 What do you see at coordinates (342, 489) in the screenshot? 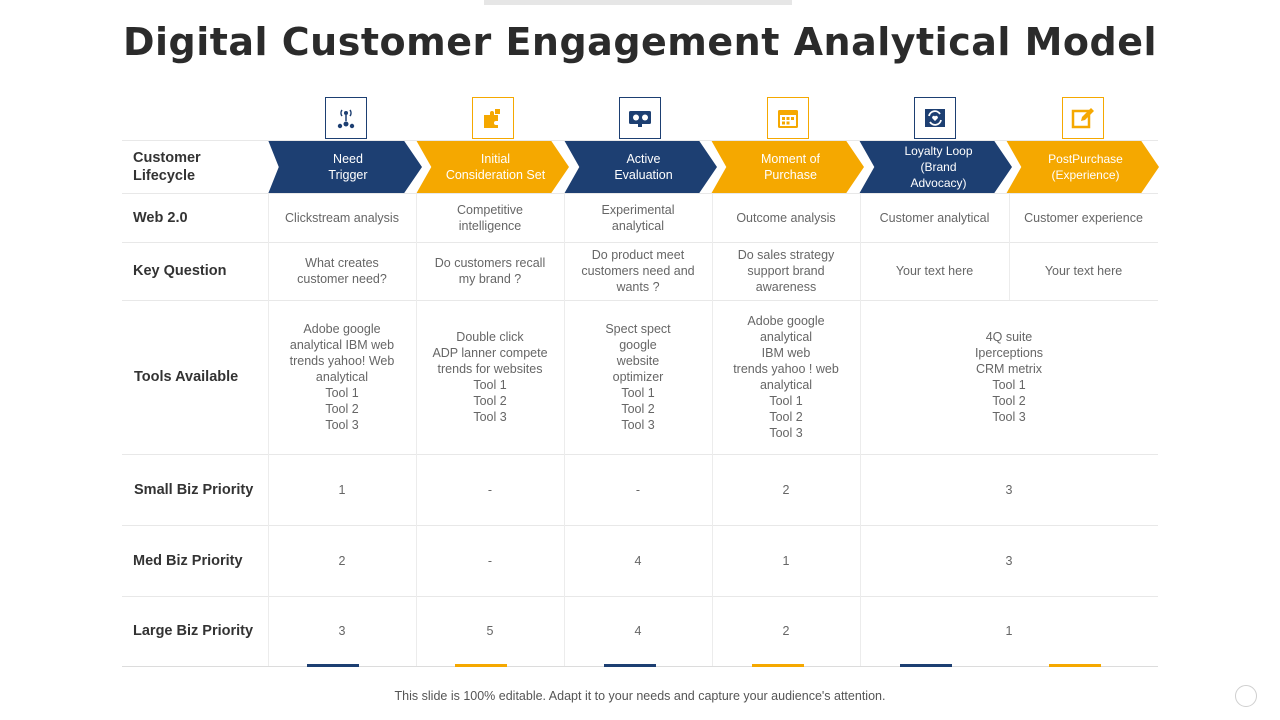
I see `small-biz-cell: 1` at bounding box center [342, 489].